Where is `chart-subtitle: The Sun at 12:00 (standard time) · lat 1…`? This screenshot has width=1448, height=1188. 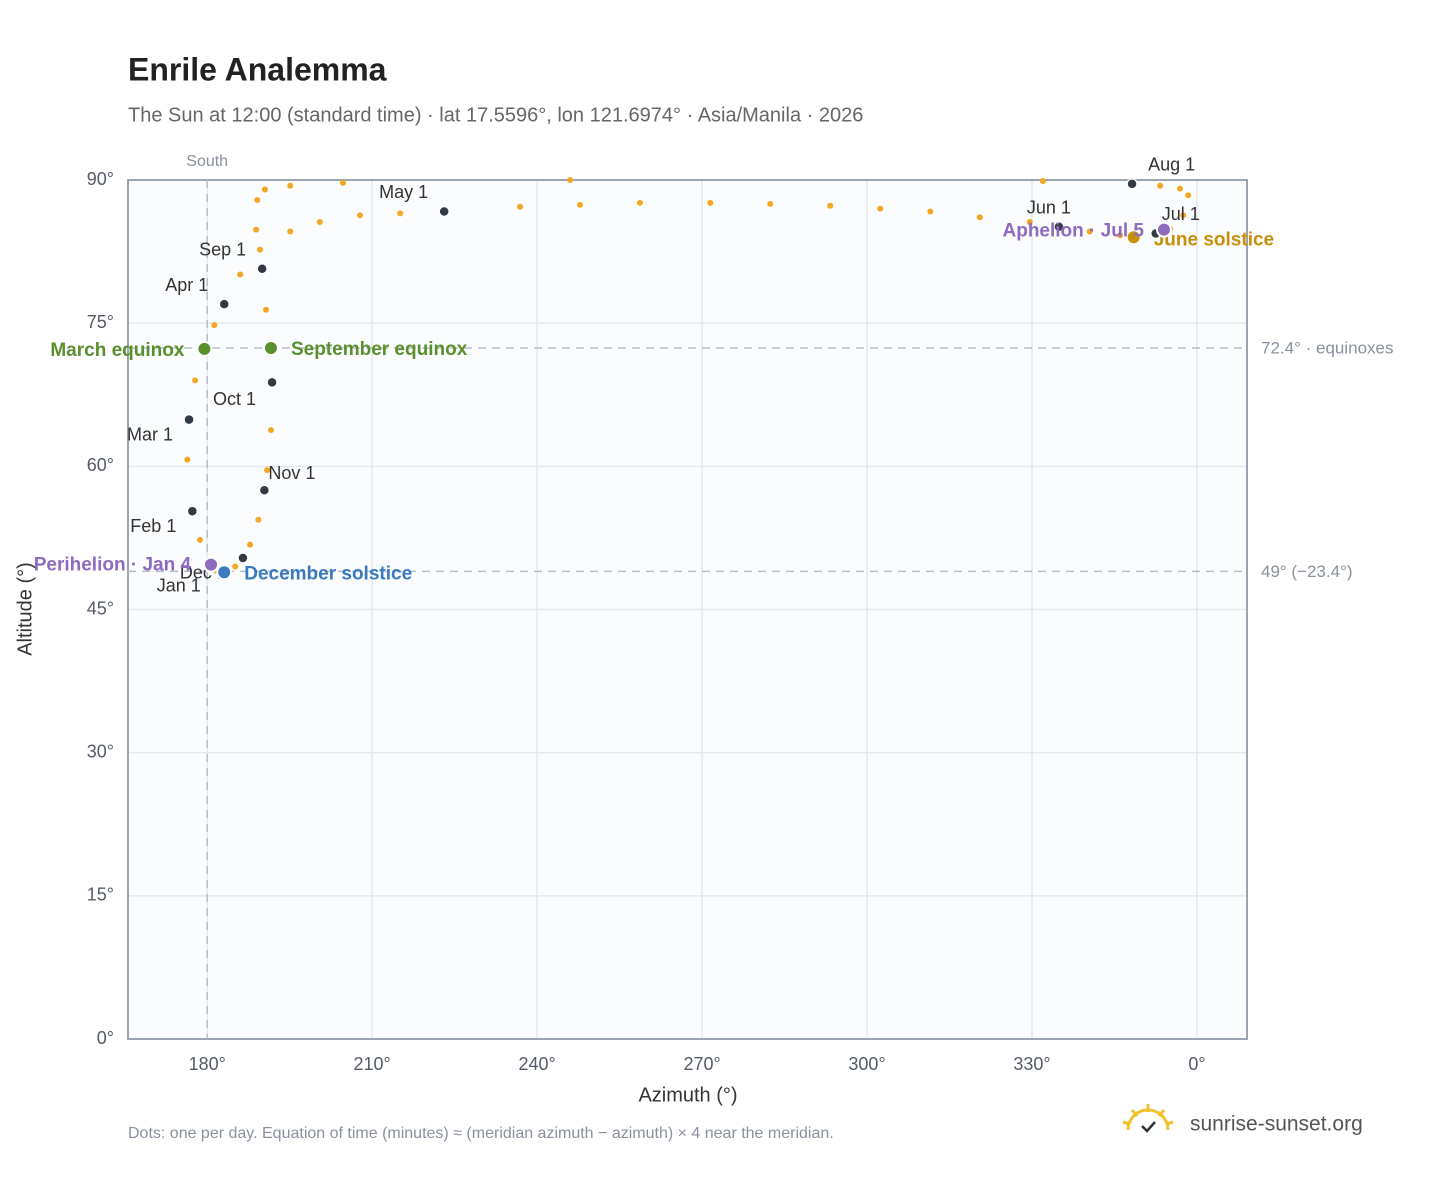
chart-subtitle: The Sun at 12:00 (standard time) · lat 1… is located at coordinates (495, 115).